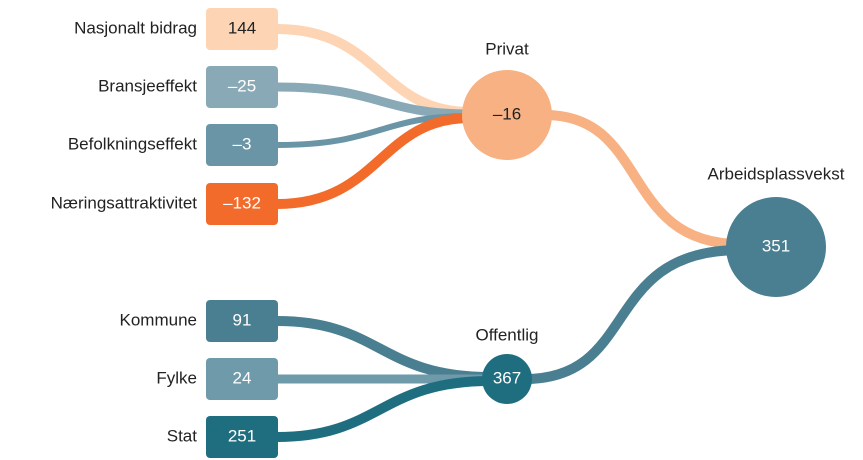 The width and height of the screenshot is (863, 460). I want to click on total-value: 351, so click(776, 245).